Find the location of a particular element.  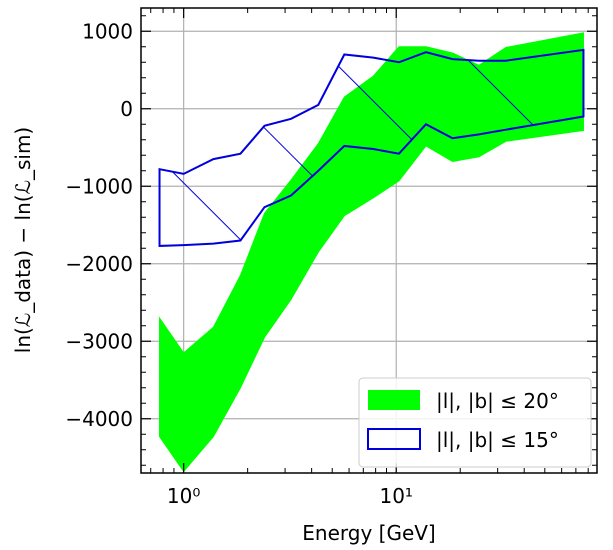

x-axis-label: Energy [GeV] is located at coordinates (368, 533).